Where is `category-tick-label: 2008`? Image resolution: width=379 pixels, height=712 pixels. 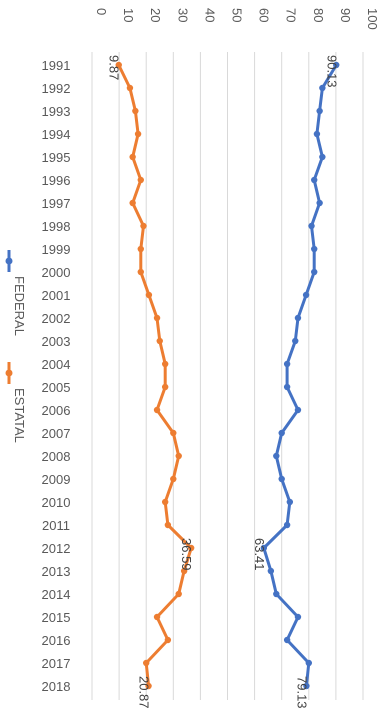 category-tick-label: 2008 is located at coordinates (56, 456).